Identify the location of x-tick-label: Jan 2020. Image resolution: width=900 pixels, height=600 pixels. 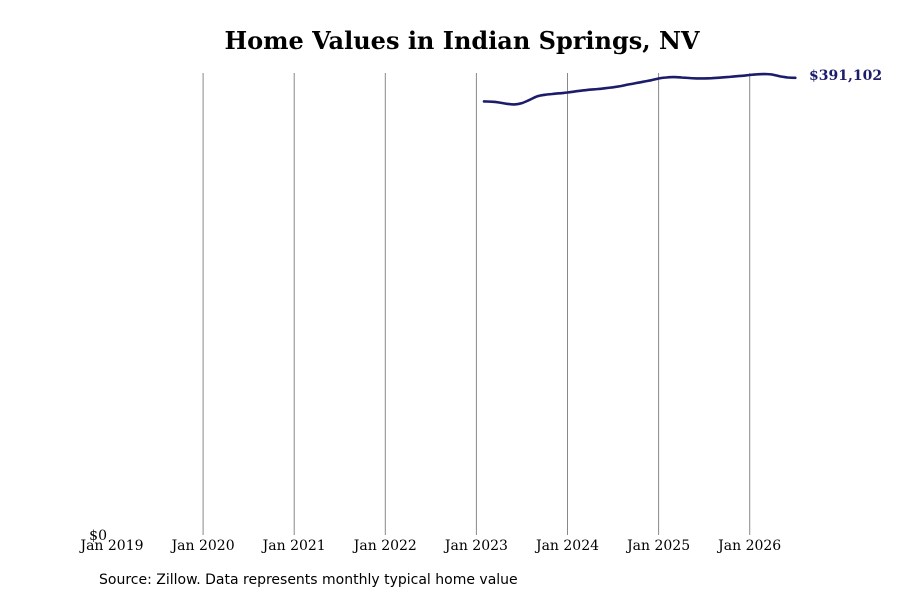
(202, 546).